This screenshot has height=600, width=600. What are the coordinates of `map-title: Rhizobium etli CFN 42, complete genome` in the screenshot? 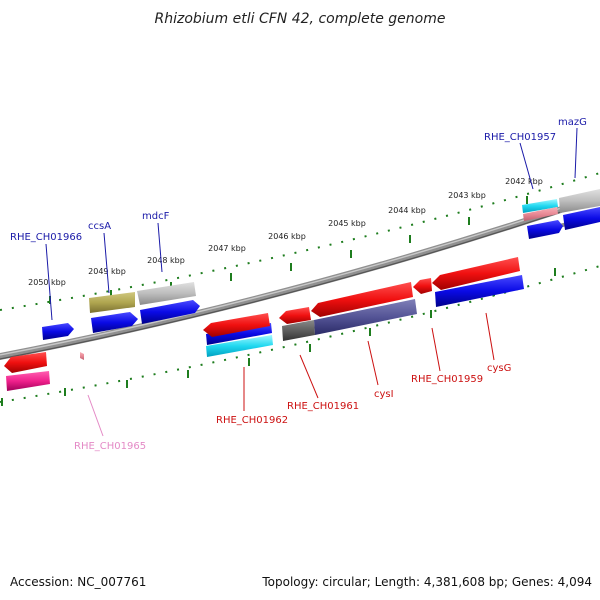 It's located at (300, 19).